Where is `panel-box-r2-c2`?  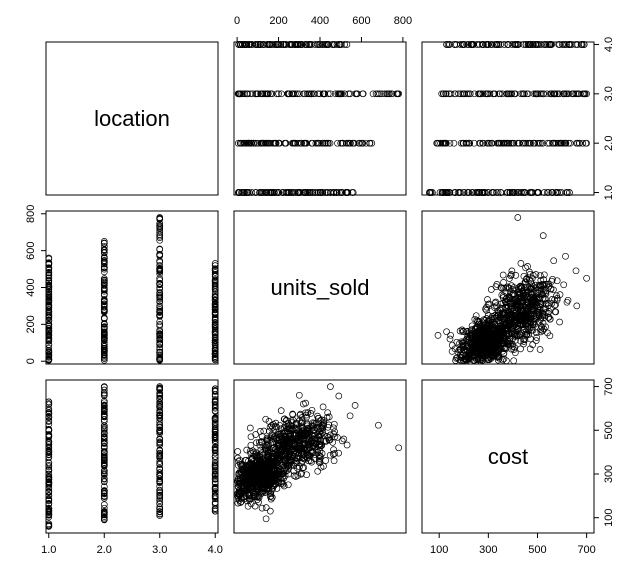
panel-box-r2-c2 is located at coordinates (508, 456).